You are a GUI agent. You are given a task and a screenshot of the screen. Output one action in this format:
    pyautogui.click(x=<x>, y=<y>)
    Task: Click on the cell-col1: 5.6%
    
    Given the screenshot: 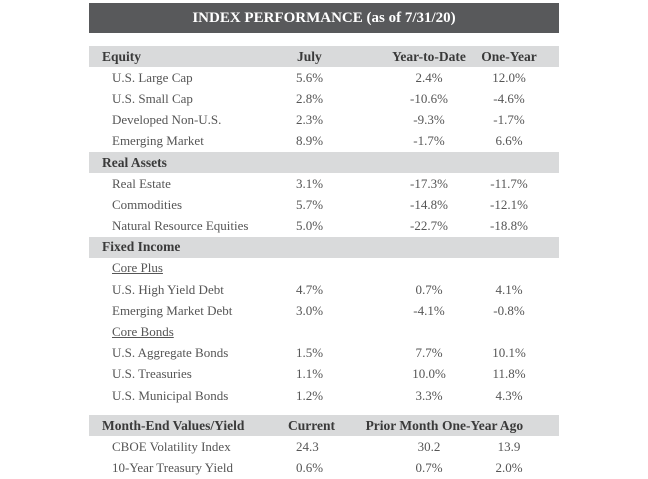 What is the action you would take?
    pyautogui.click(x=310, y=77)
    